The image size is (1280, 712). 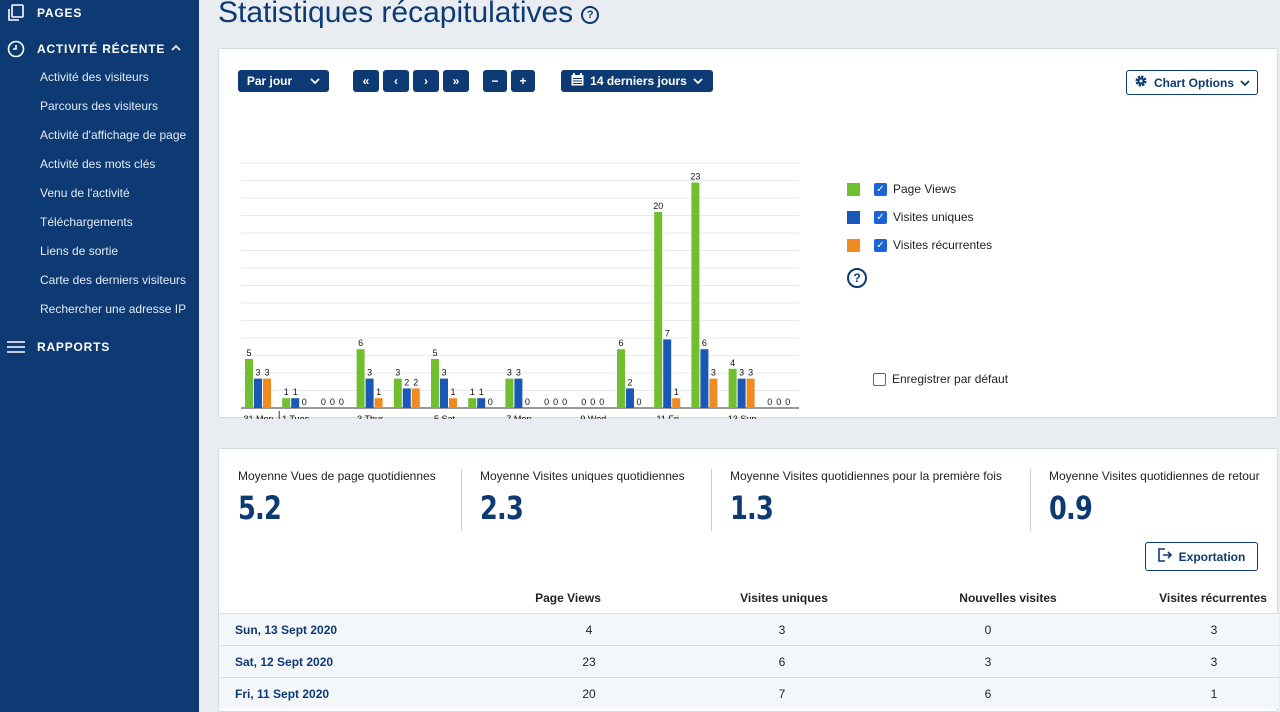 What do you see at coordinates (518, 373) in the screenshot?
I see `data-label: 3` at bounding box center [518, 373].